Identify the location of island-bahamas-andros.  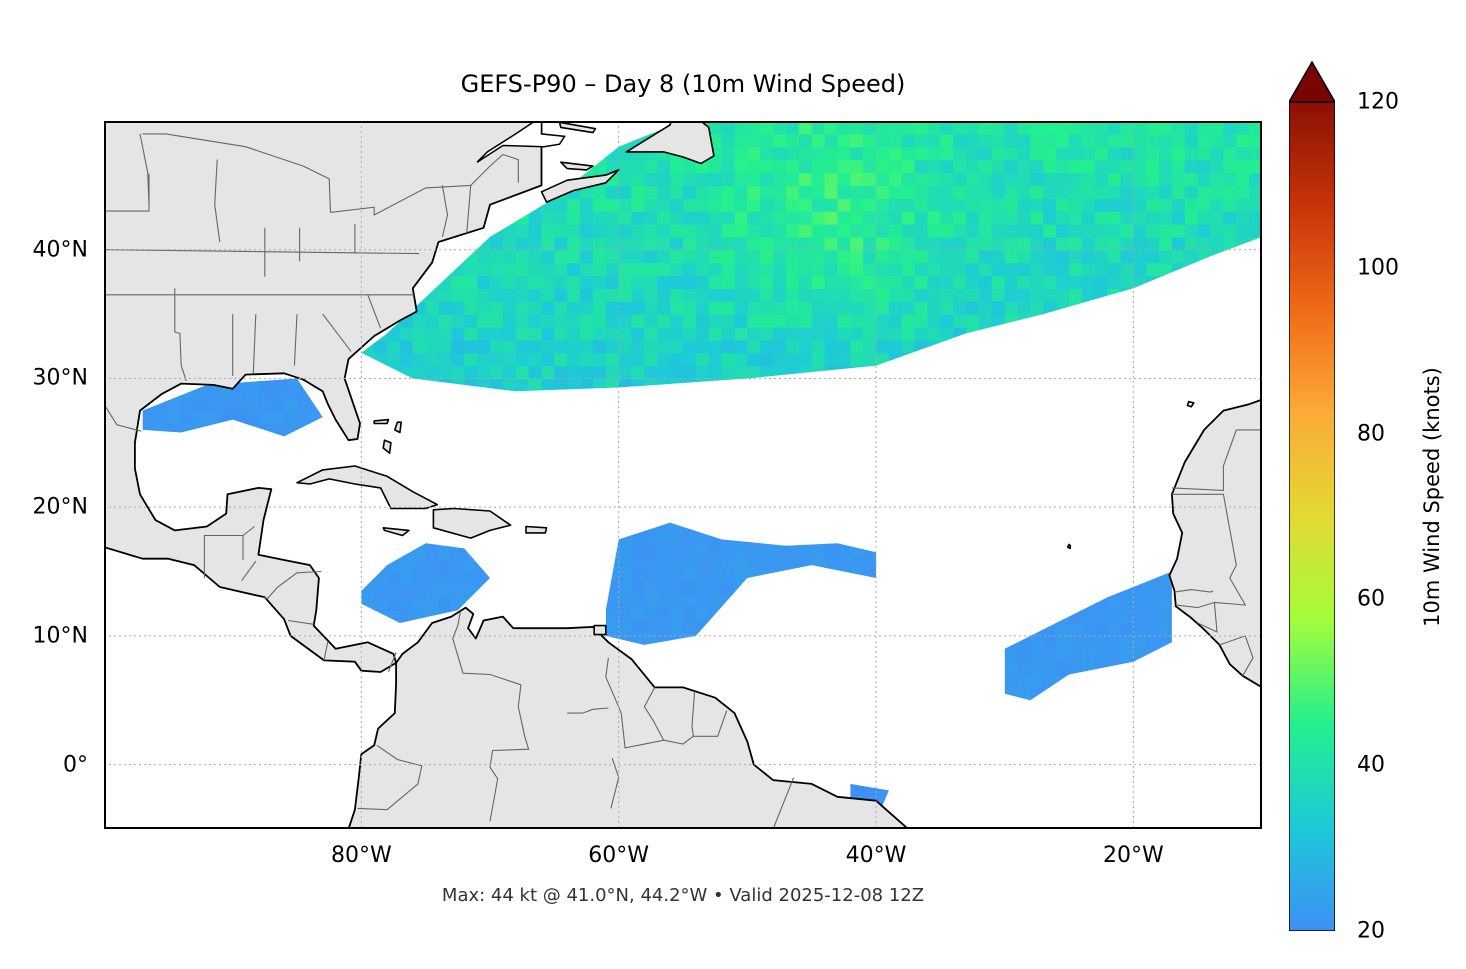
(387, 446).